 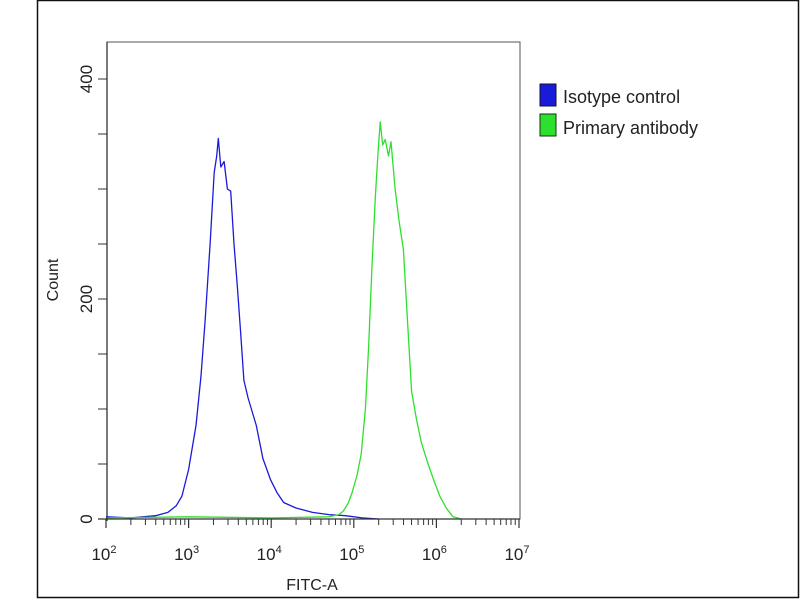 I want to click on x-tick-label: 10⁶, so click(x=434, y=554).